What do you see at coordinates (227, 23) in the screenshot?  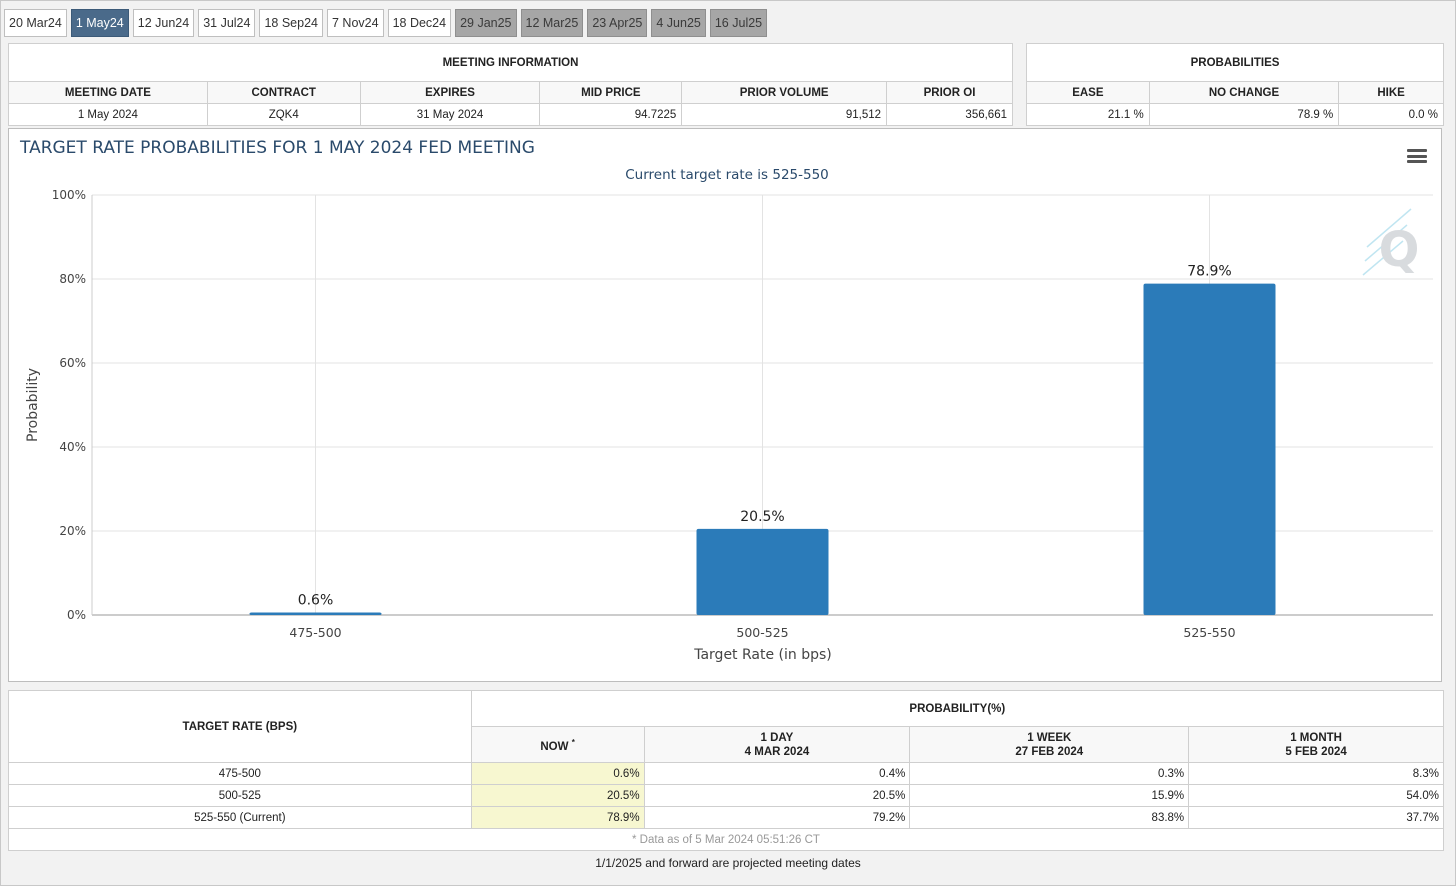 I see `tab-meeting: 31 Jul24` at bounding box center [227, 23].